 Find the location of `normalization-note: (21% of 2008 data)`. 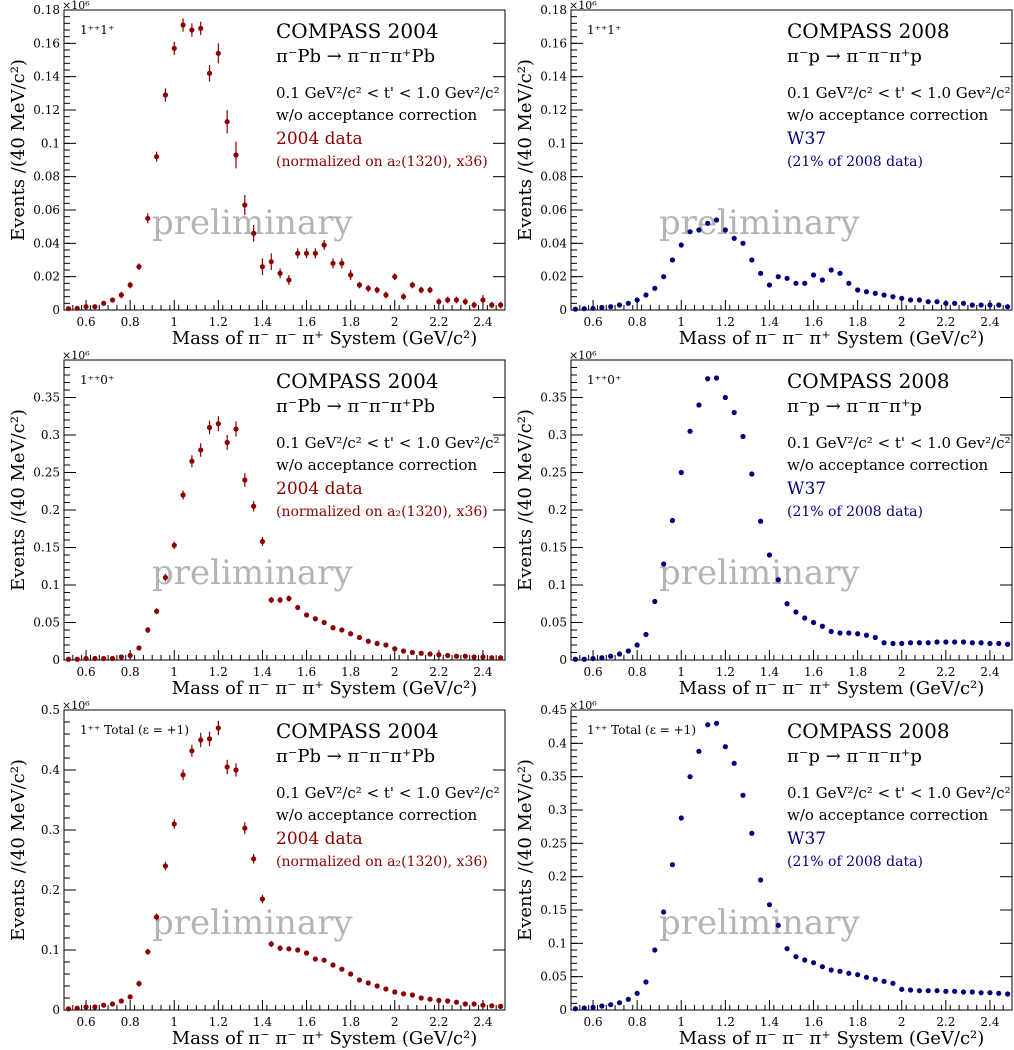

normalization-note: (21% of 2008 data) is located at coordinates (855, 862).